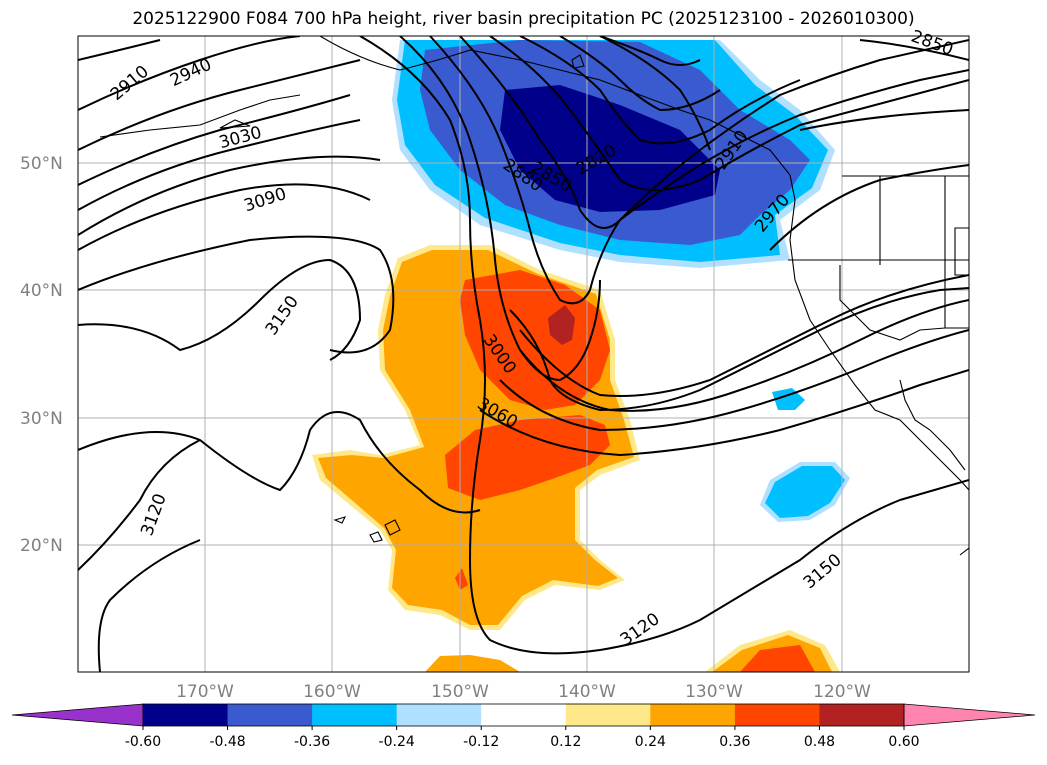  Describe the element at coordinates (805, 492) in the screenshot. I see `shade-negative-blob-south-inner` at that location.